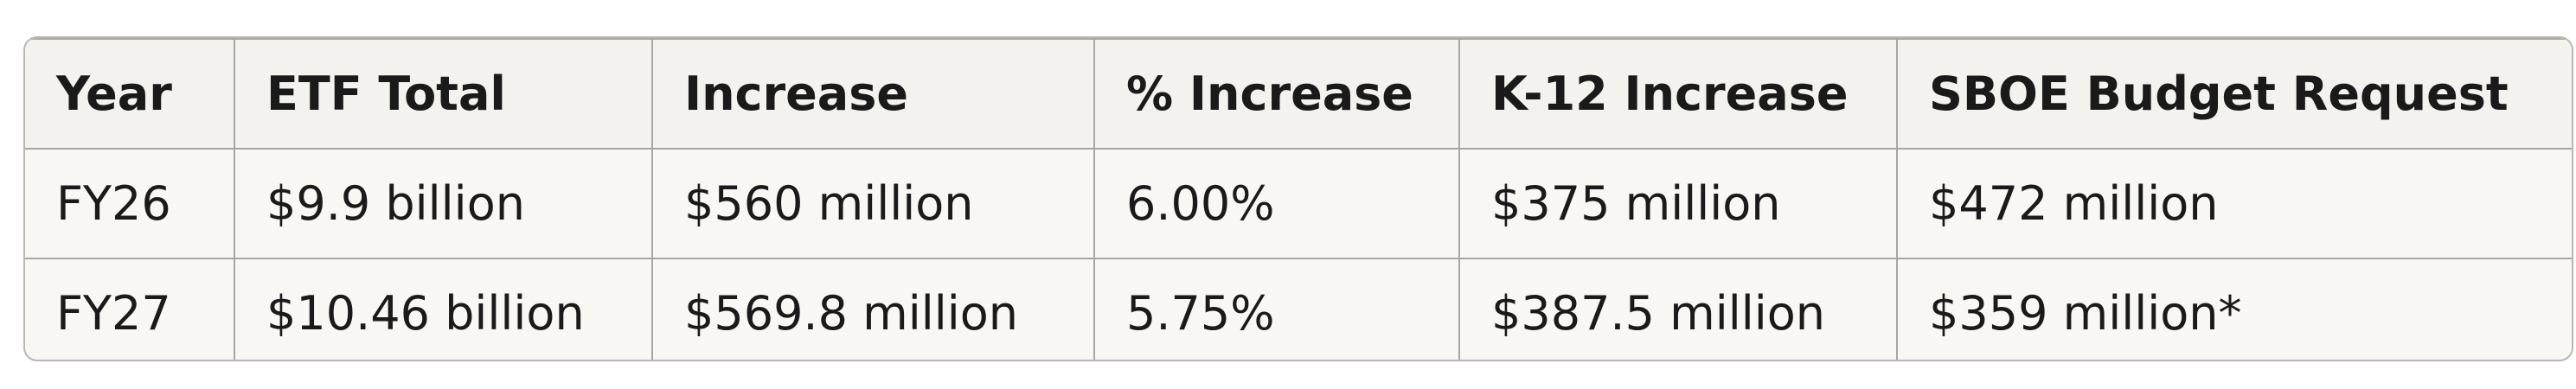 Image resolution: width=2576 pixels, height=389 pixels. What do you see at coordinates (1678, 204) in the screenshot?
I see `table-cell: $375 million` at bounding box center [1678, 204].